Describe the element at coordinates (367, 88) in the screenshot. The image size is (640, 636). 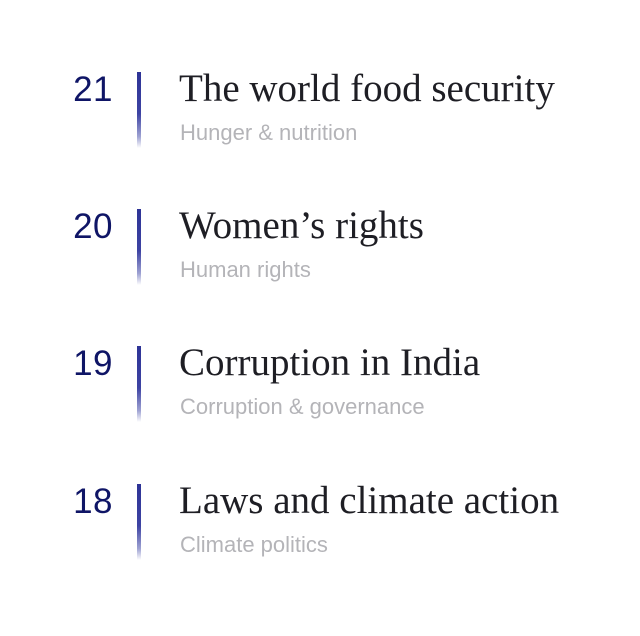
I see `item-title: The world food security` at that location.